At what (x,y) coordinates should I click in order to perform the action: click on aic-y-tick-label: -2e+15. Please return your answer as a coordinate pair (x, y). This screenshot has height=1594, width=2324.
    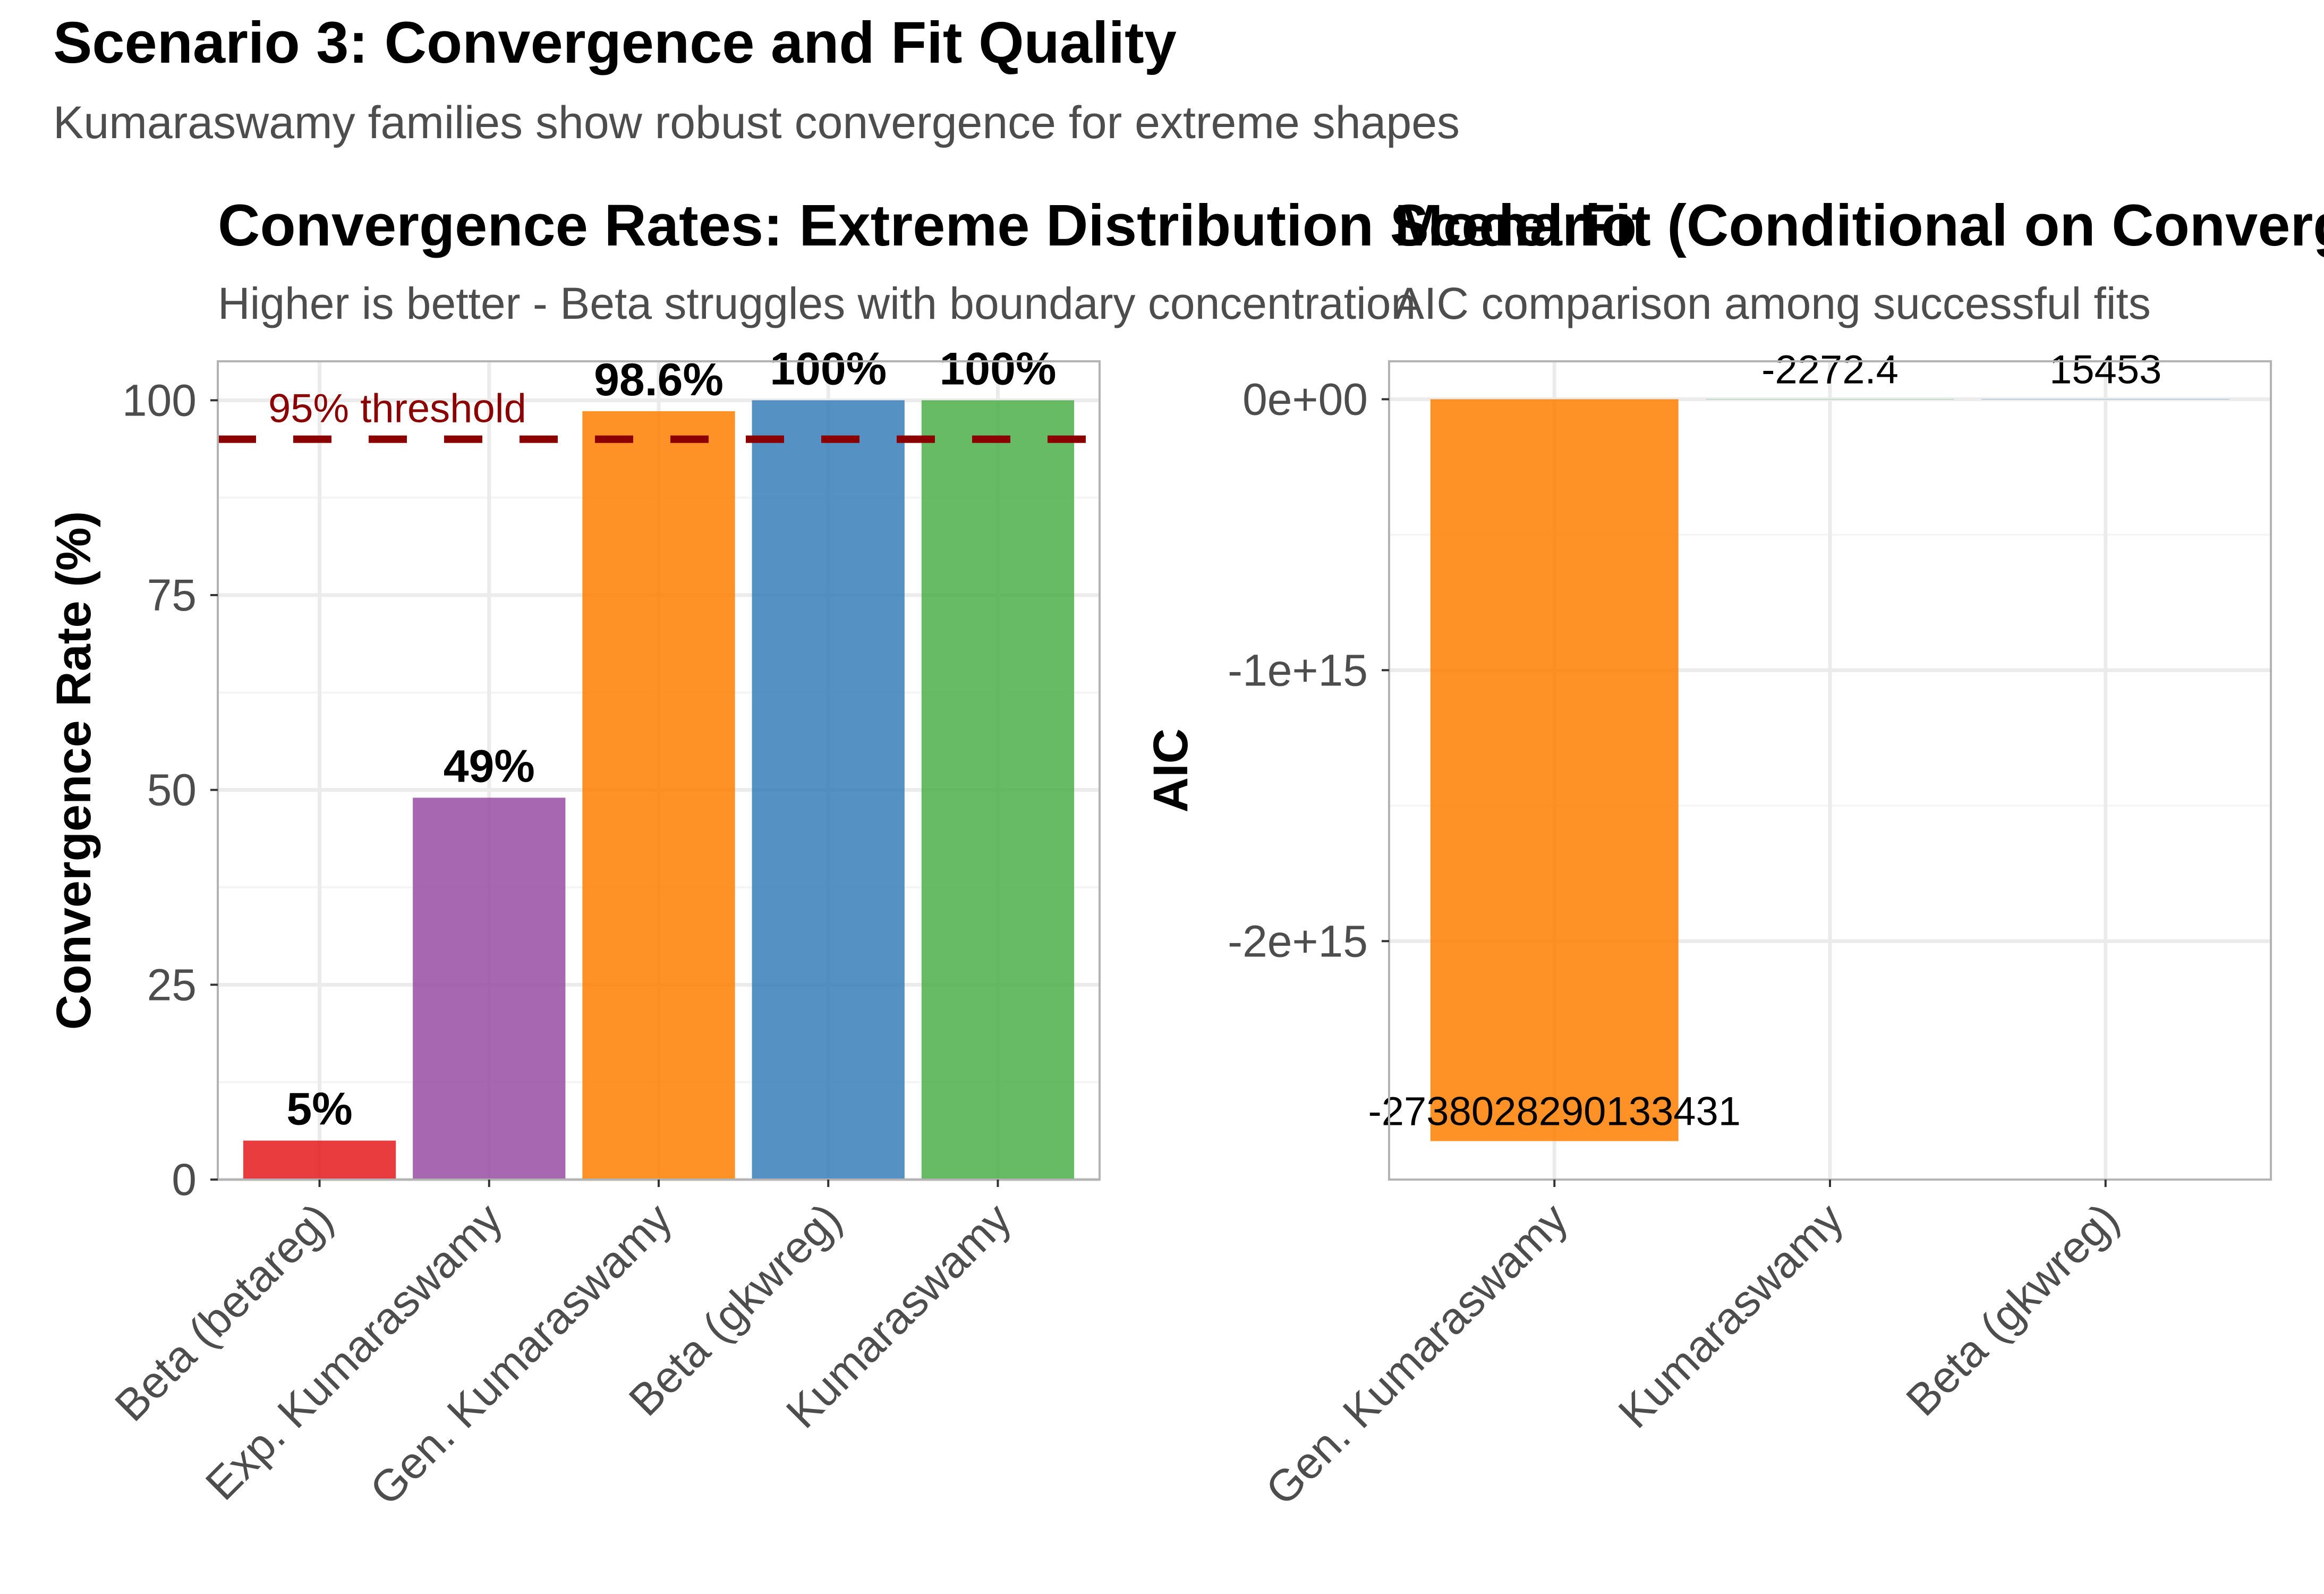
    Looking at the image, I should click on (1298, 941).